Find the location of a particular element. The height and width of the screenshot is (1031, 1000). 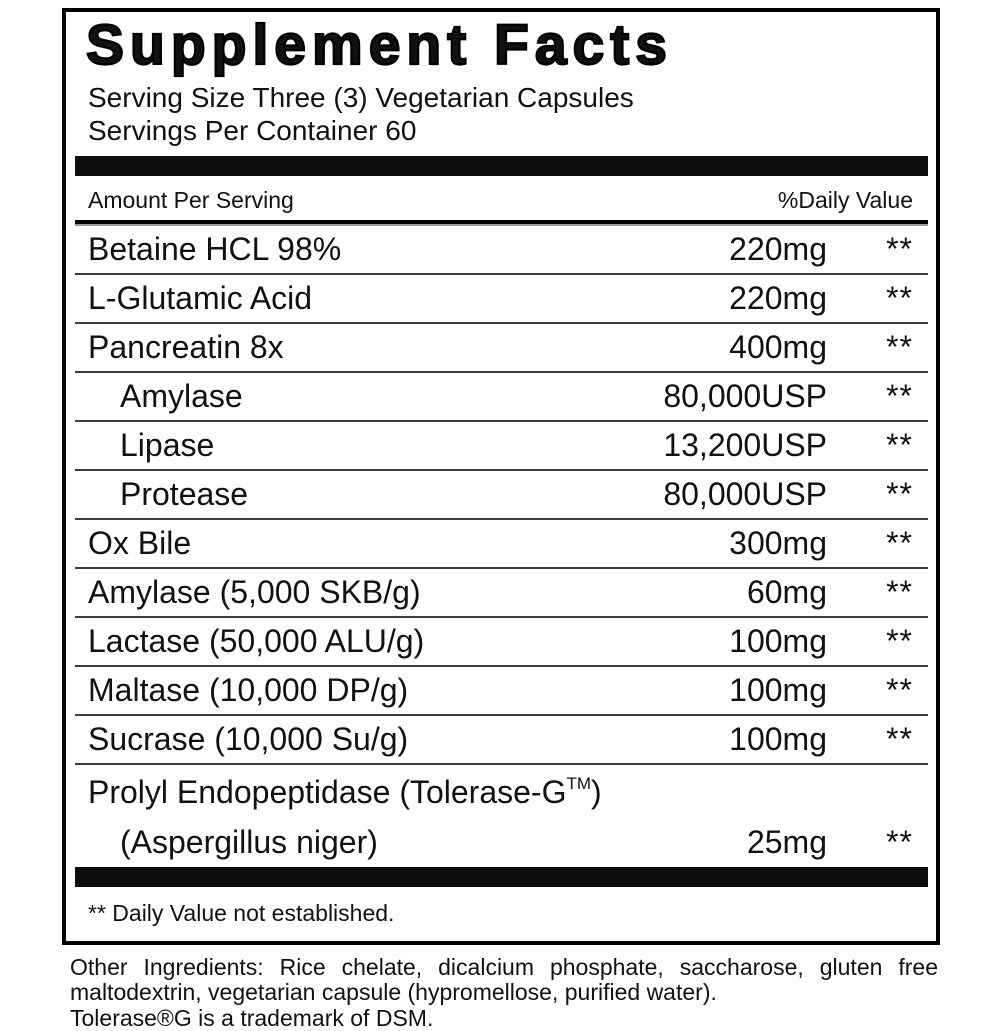

column-header-daily-value: %Daily Value is located at coordinates (845, 200).